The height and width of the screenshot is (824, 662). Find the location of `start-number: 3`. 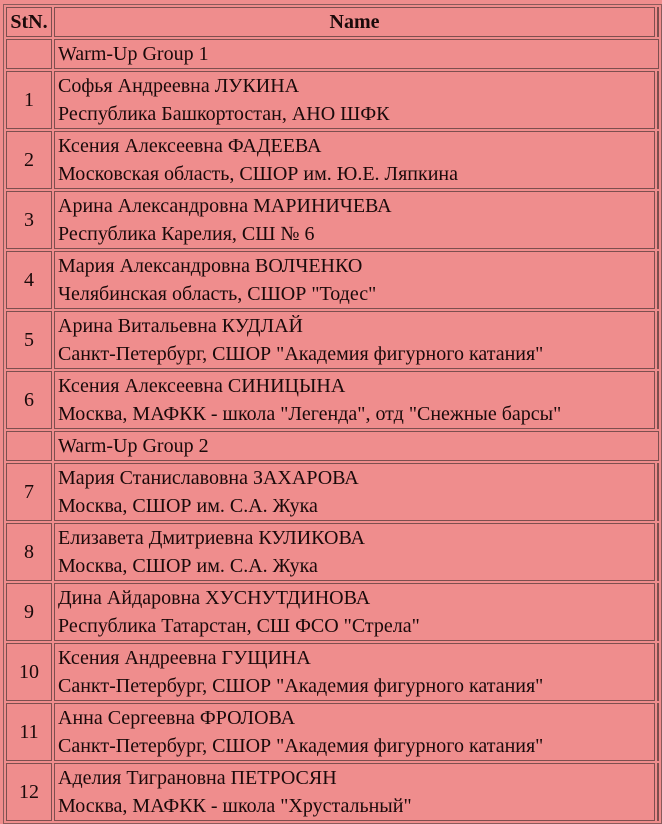

start-number: 3 is located at coordinates (29, 220).